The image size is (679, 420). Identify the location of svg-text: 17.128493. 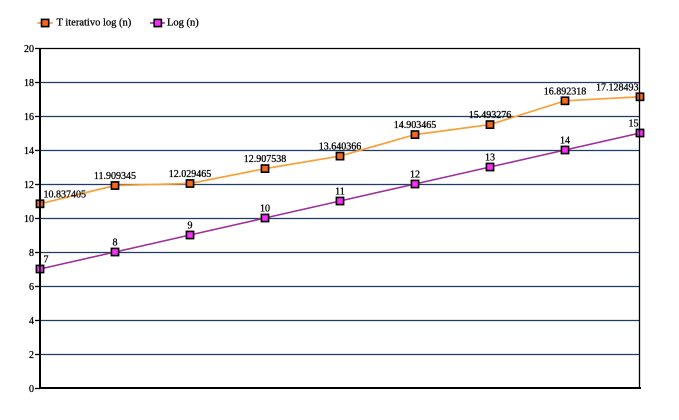
(617, 87).